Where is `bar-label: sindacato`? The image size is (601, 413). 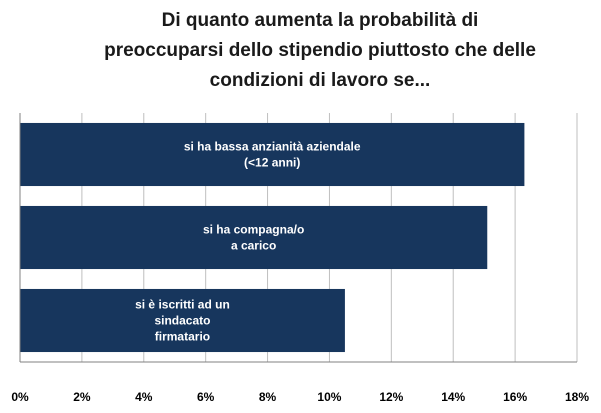
bar-label: sindacato is located at coordinates (182, 321).